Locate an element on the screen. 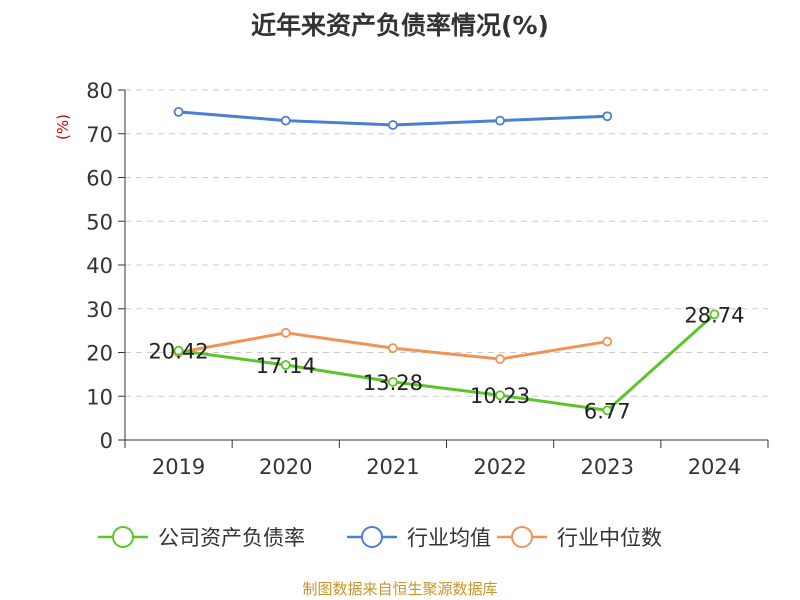 The width and height of the screenshot is (800, 600). chart-title: 近年来资产负债率情况(%) is located at coordinates (400, 25).